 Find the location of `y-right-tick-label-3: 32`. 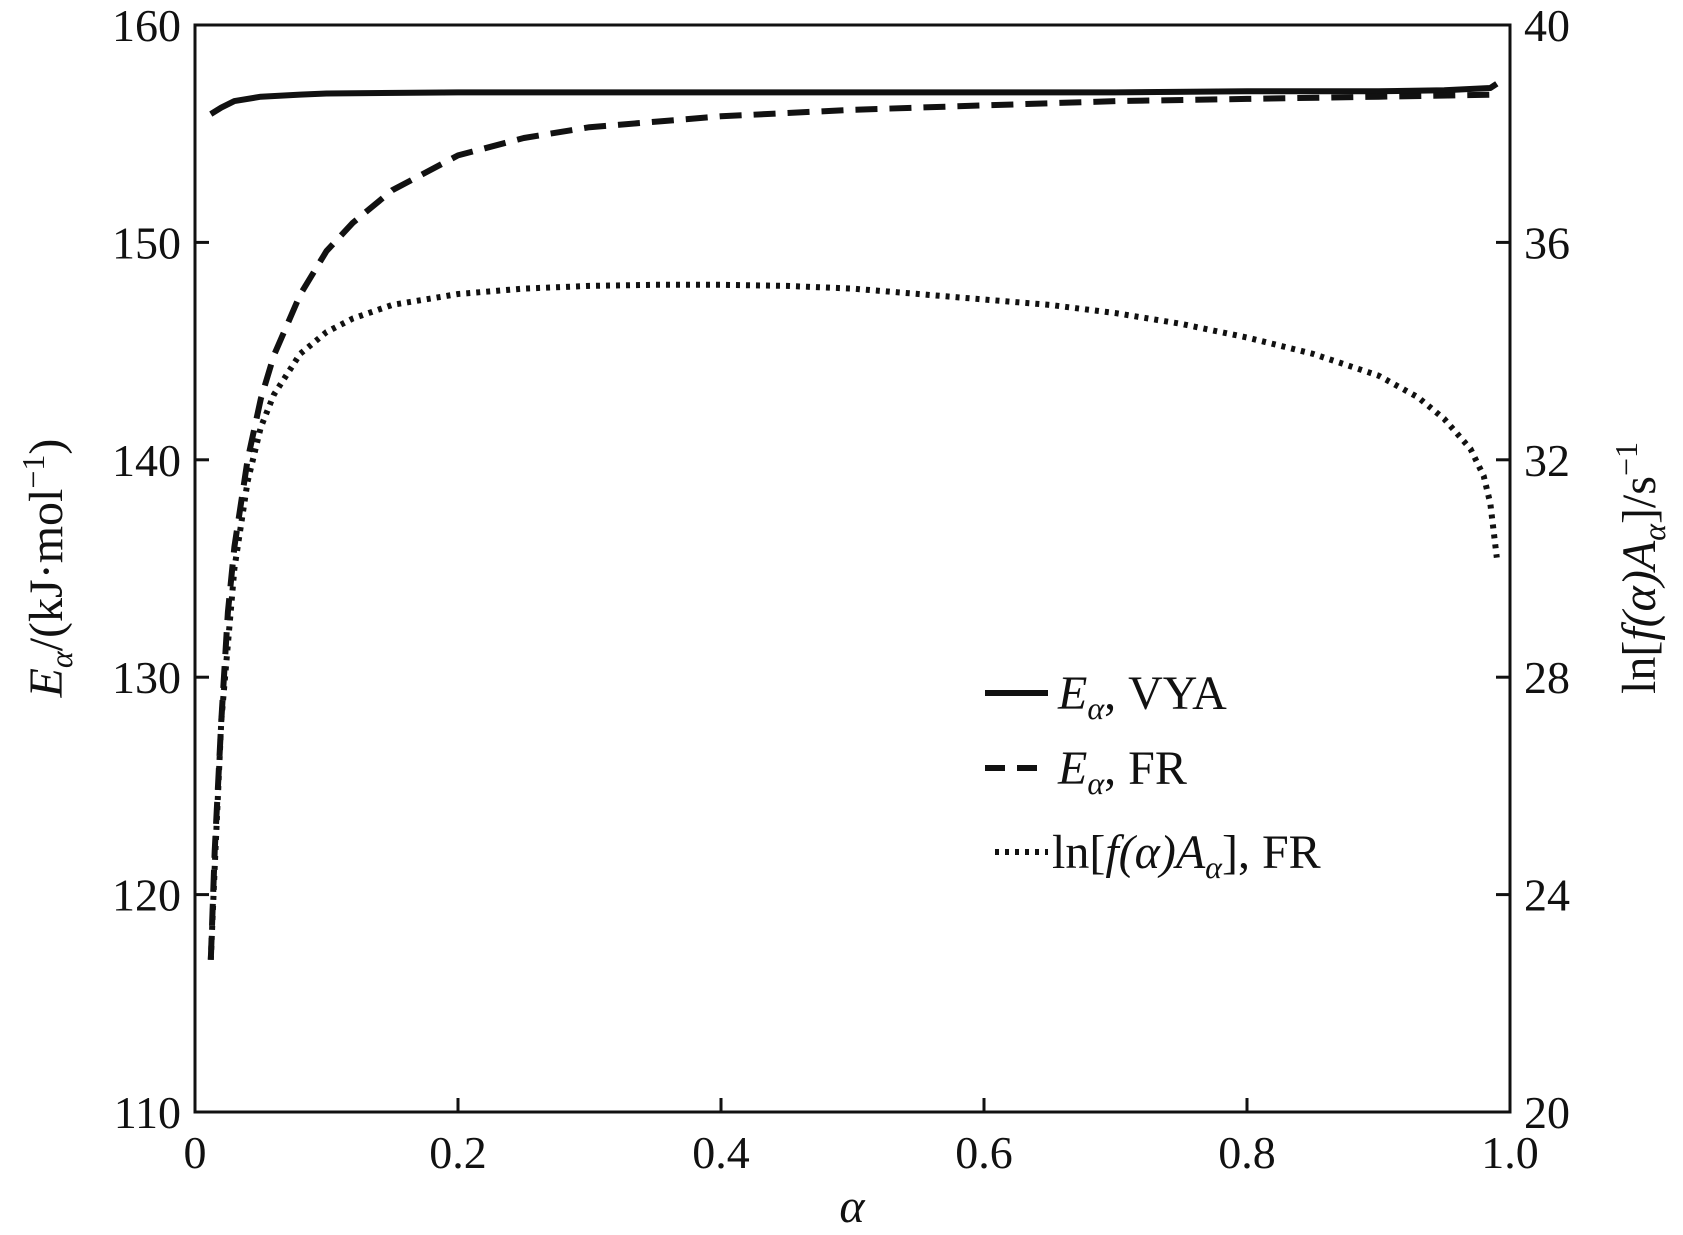

y-right-tick-label-3: 32 is located at coordinates (1547, 460).